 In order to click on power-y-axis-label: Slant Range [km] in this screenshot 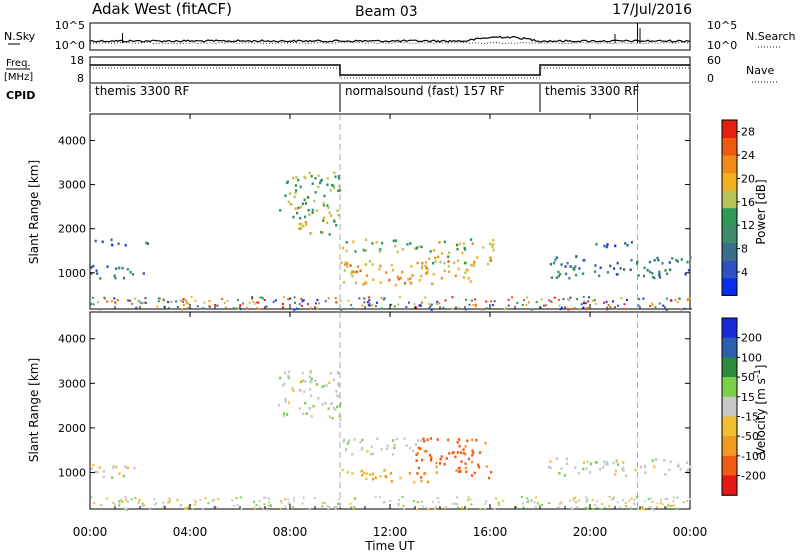, I will do `click(34, 212)`.